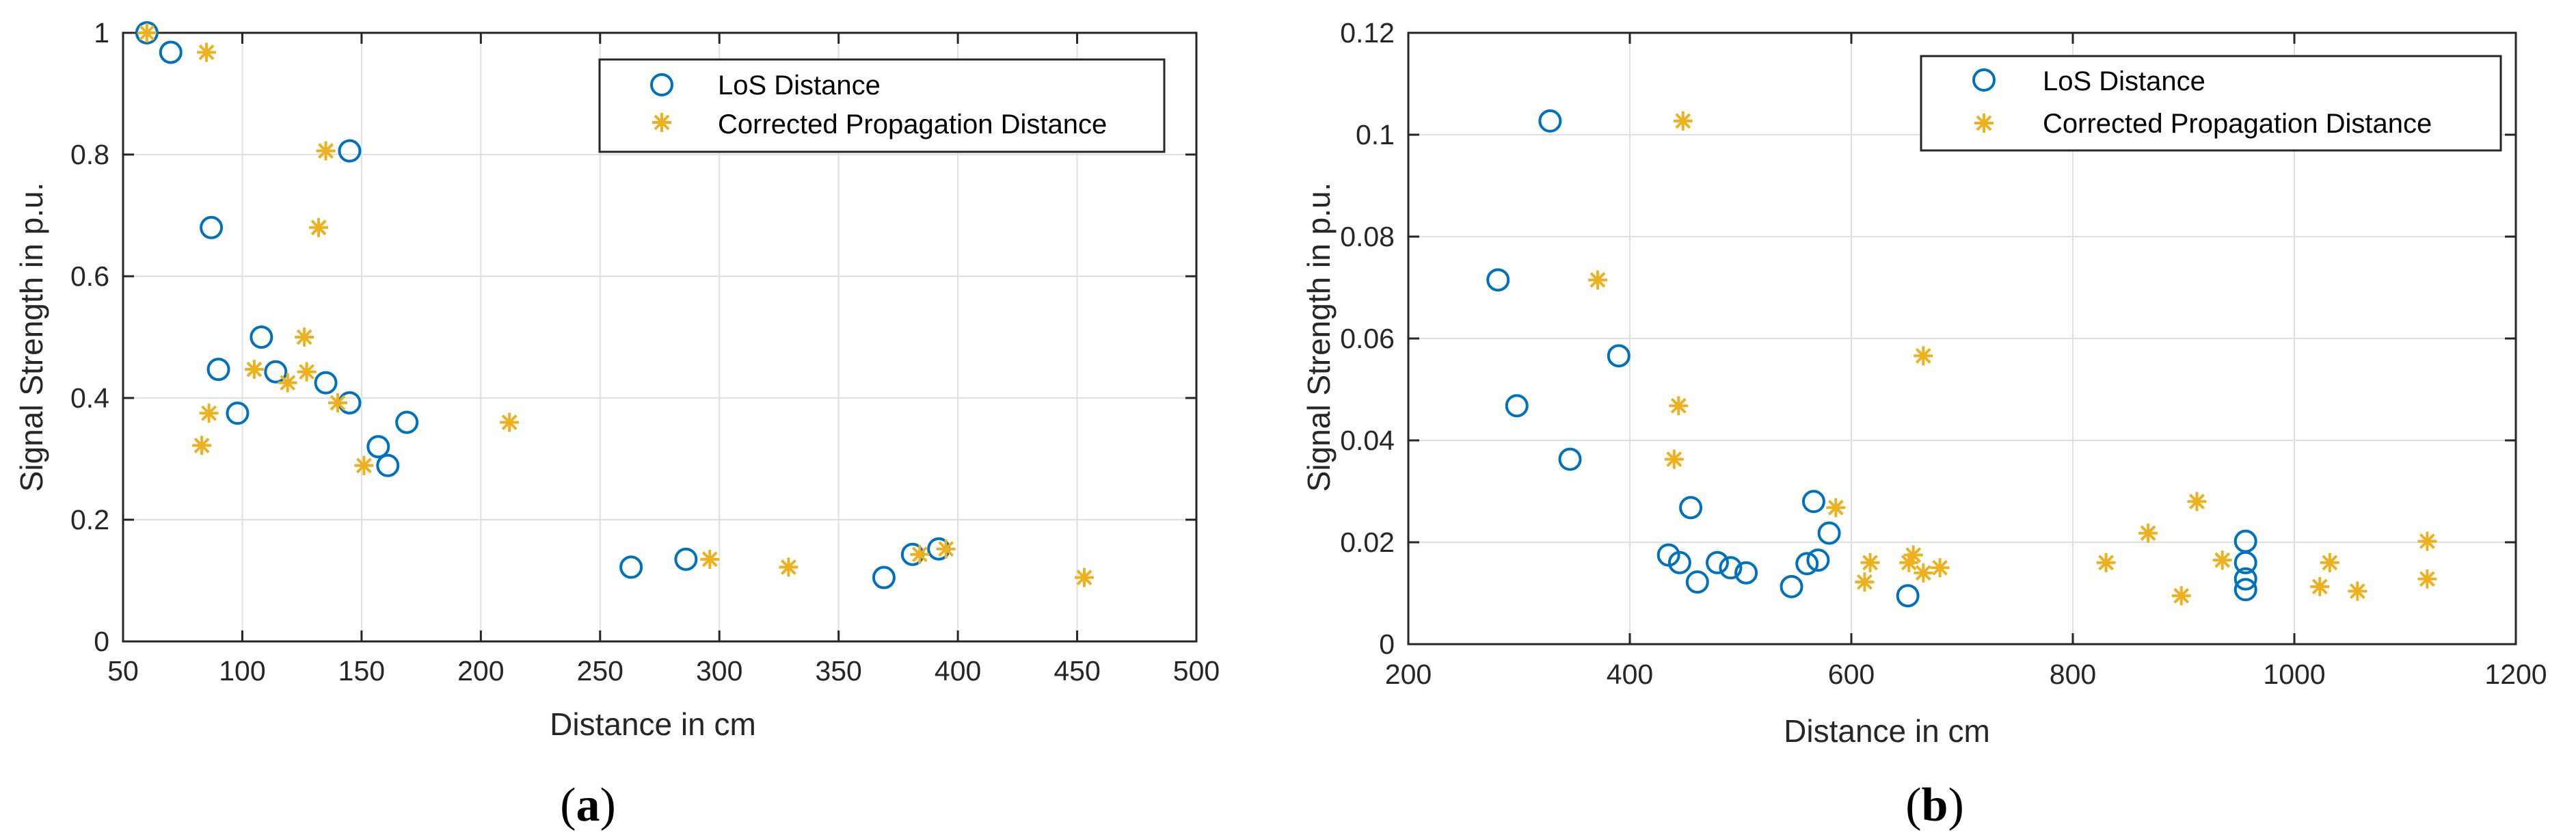  Describe the element at coordinates (1934, 805) in the screenshot. I see `panel-b-label: (b)` at that location.